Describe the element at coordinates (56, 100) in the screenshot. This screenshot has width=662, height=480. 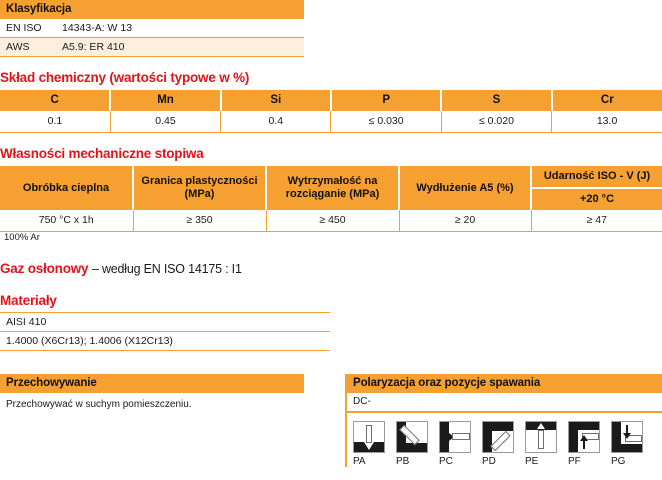
I see `column-header-c: C` at that location.